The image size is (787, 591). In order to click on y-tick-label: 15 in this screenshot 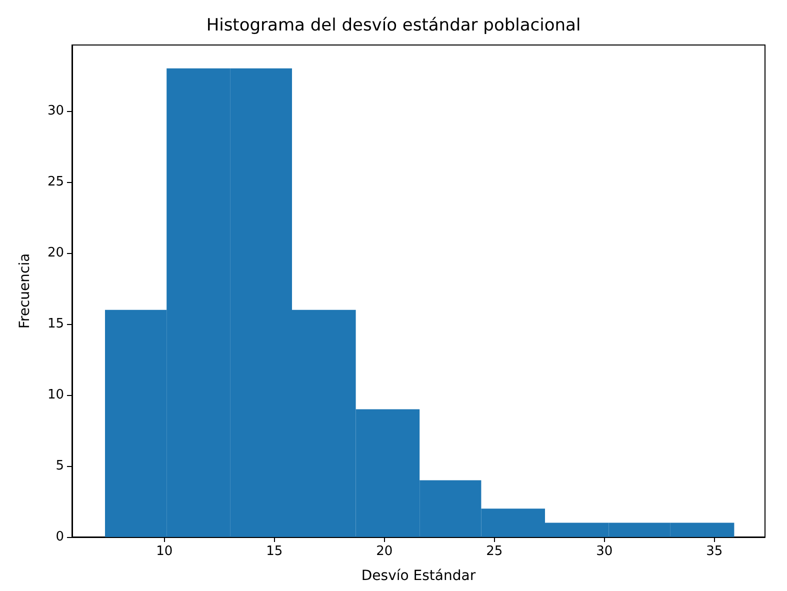, I will do `click(55, 324)`.